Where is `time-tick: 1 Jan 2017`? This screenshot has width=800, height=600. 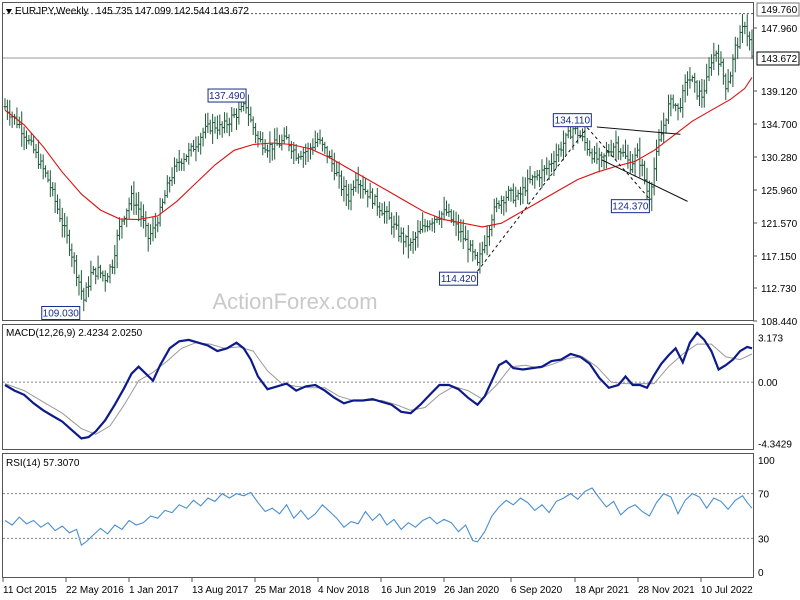
time-tick: 1 Jan 2017 is located at coordinates (153, 587).